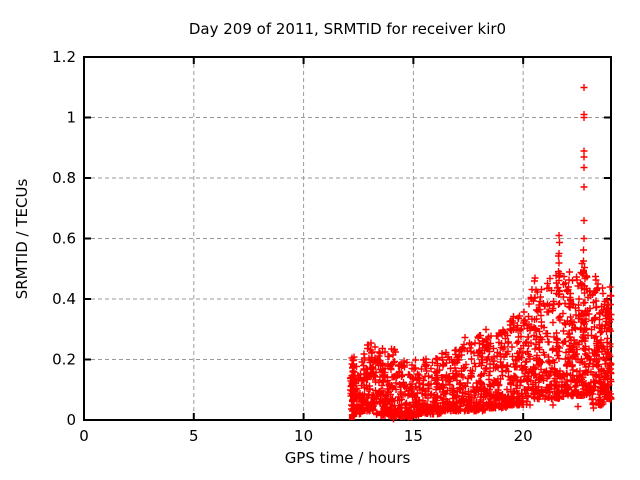 The height and width of the screenshot is (480, 640). Describe the element at coordinates (71, 118) in the screenshot. I see `y-tick-label: 1` at that location.